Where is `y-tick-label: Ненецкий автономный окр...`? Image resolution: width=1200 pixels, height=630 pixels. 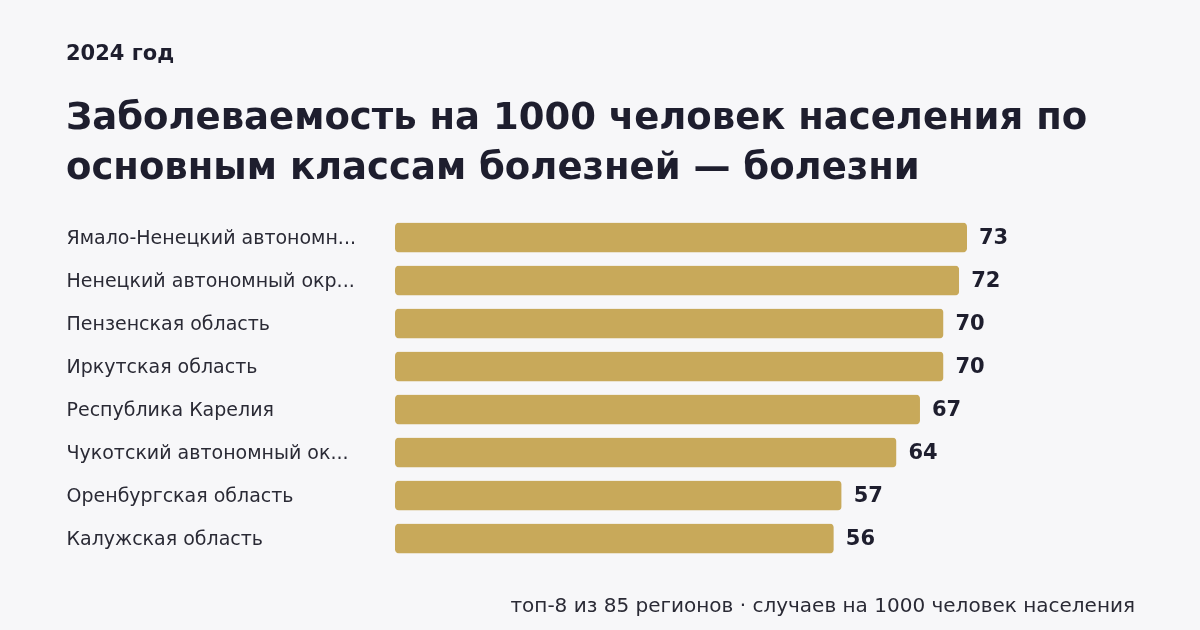 y-tick-label: Ненецкий автономный окр... is located at coordinates (210, 279).